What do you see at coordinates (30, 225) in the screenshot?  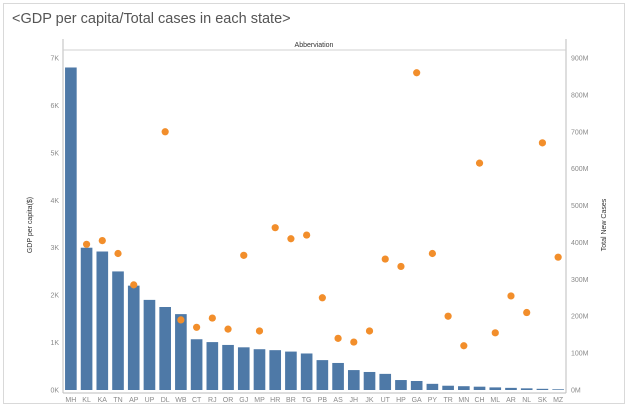 I see `y-axis-title: GDP per capita($)` at bounding box center [30, 225].